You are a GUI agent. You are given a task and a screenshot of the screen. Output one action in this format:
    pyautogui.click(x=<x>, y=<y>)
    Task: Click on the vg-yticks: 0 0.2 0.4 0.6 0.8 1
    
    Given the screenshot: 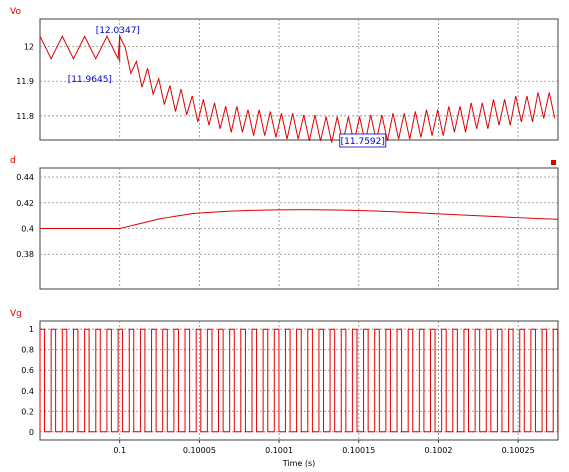 What is the action you would take?
    pyautogui.click(x=27, y=381)
    